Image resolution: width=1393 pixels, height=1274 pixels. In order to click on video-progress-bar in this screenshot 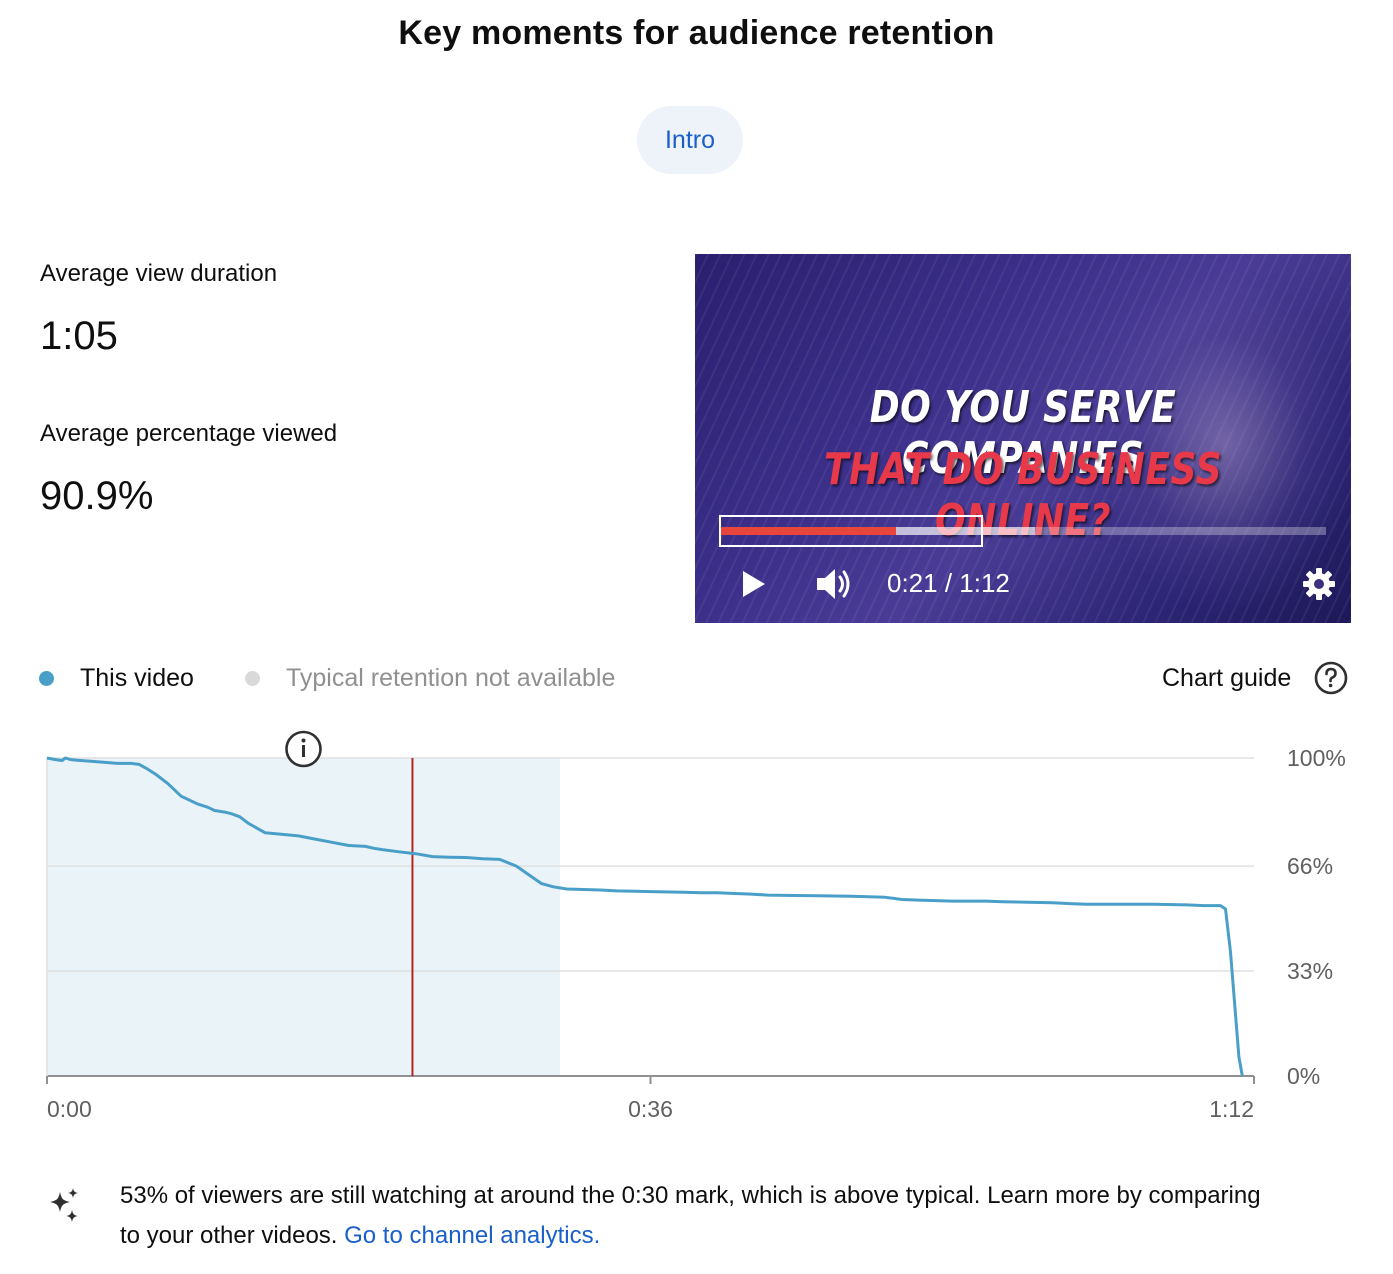, I will do `click(1023, 531)`.